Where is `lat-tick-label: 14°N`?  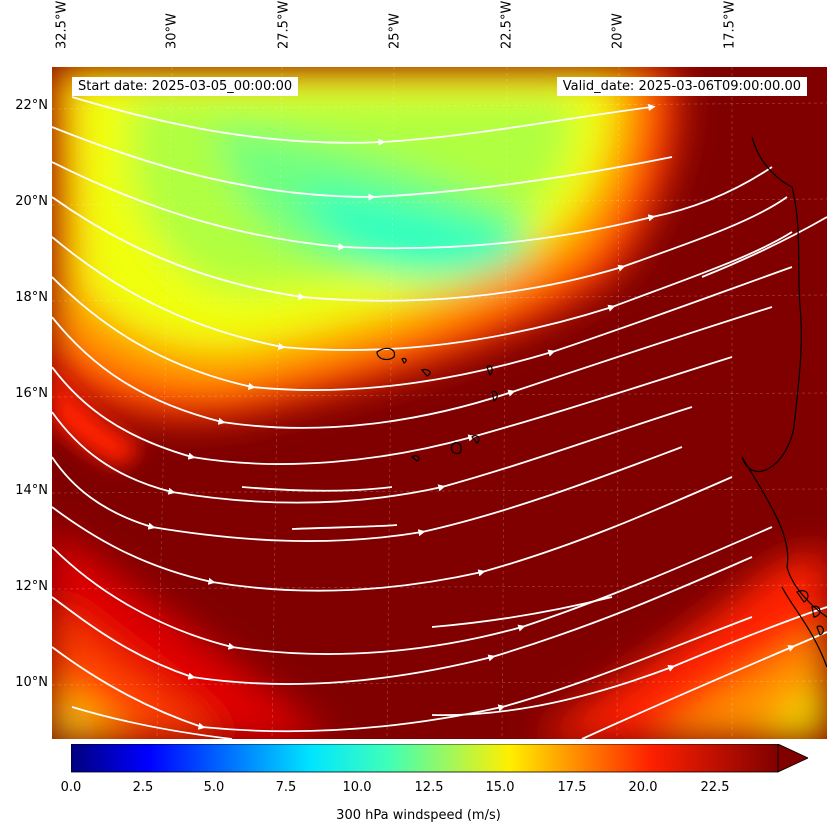
lat-tick-label: 14°N is located at coordinates (31, 490).